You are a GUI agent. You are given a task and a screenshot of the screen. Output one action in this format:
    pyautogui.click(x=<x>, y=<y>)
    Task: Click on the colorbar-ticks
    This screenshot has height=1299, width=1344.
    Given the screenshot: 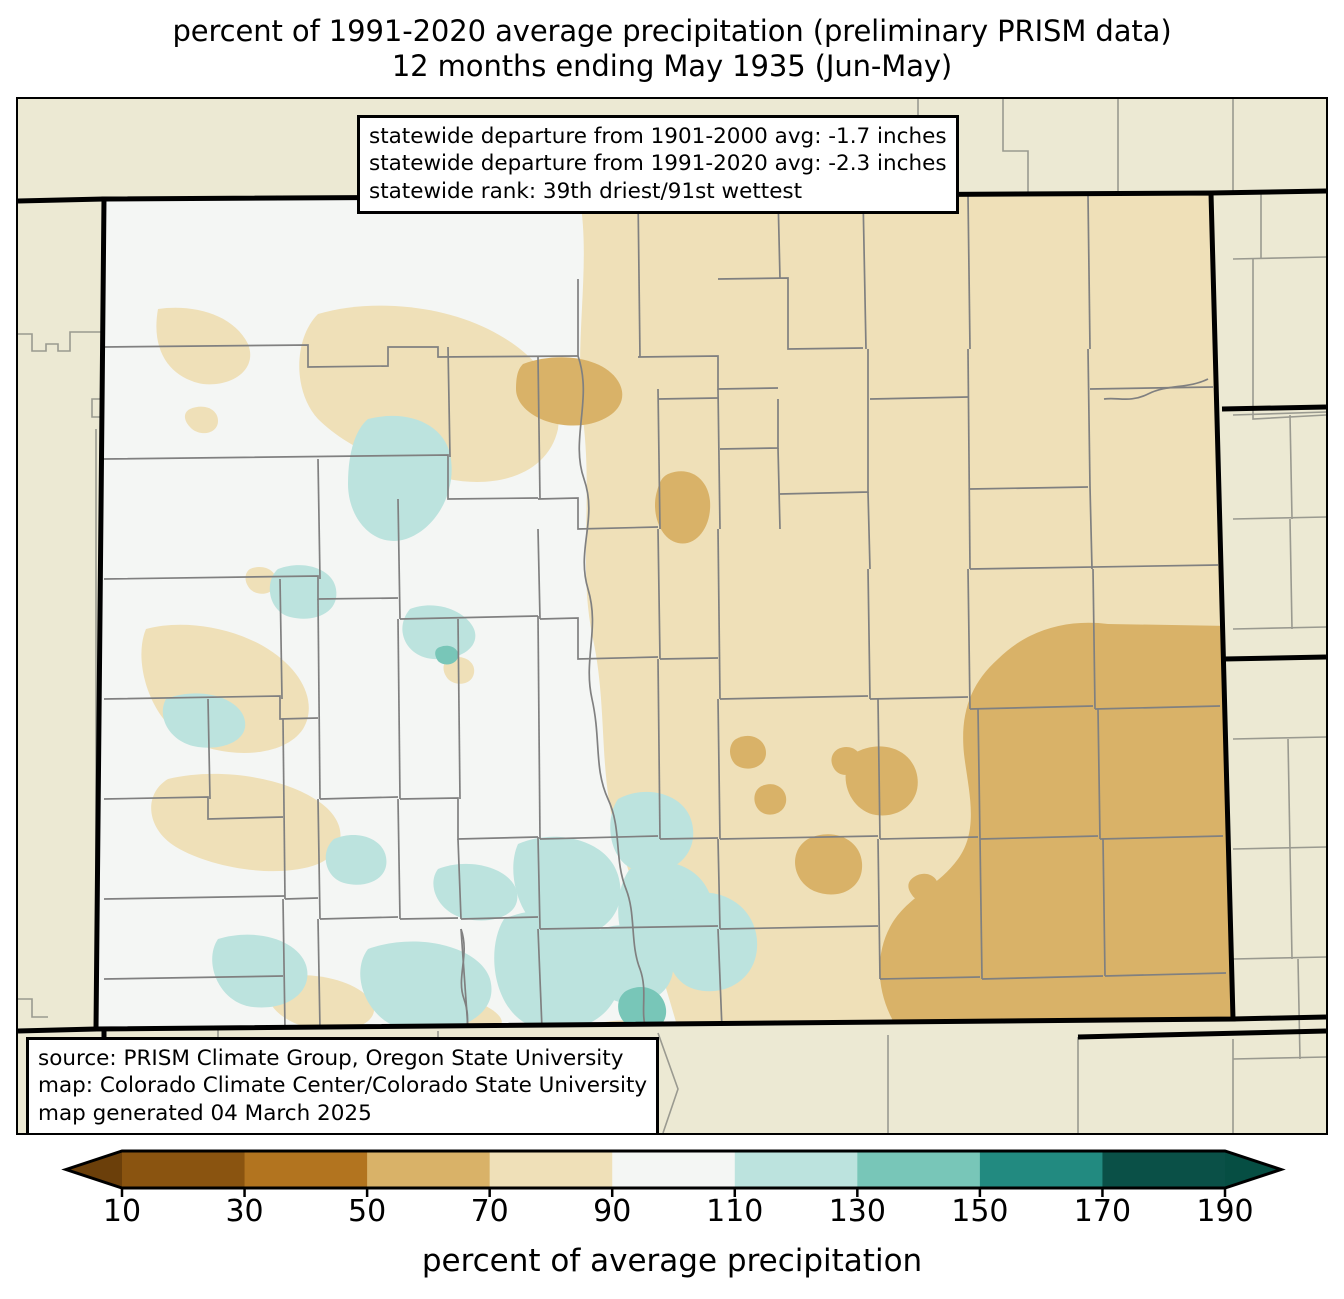 What is the action you would take?
    pyautogui.click(x=673, y=1192)
    